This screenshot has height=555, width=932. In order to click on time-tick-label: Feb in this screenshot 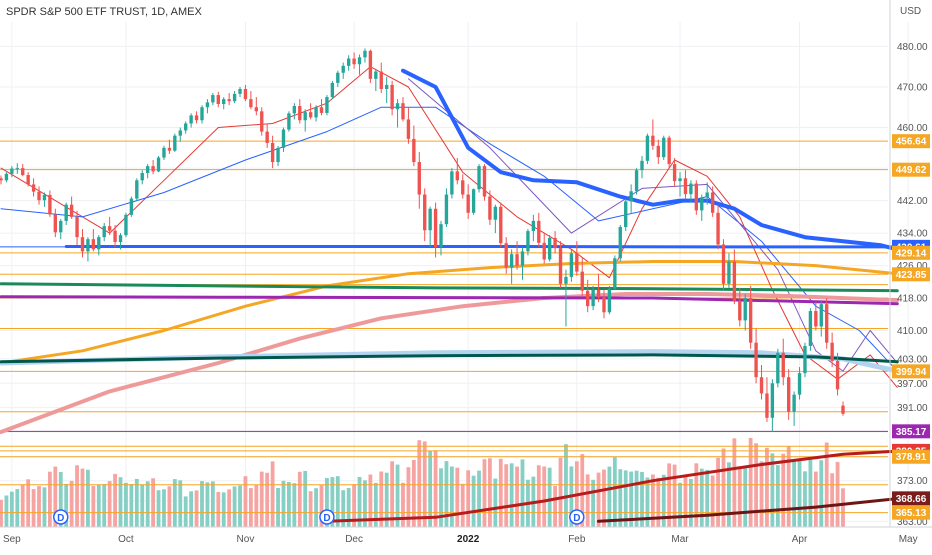, I will do `click(577, 539)`.